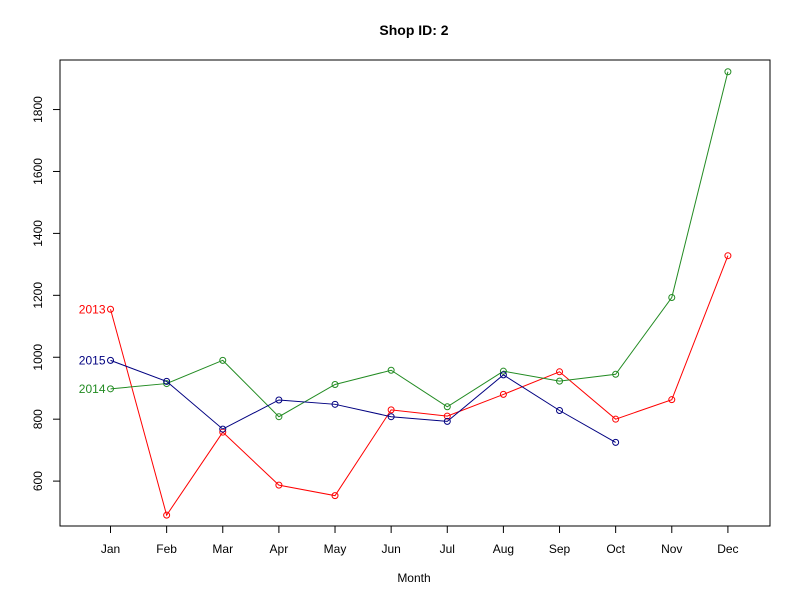  Describe the element at coordinates (560, 381) in the screenshot. I see `data-point-2014-sep` at that location.